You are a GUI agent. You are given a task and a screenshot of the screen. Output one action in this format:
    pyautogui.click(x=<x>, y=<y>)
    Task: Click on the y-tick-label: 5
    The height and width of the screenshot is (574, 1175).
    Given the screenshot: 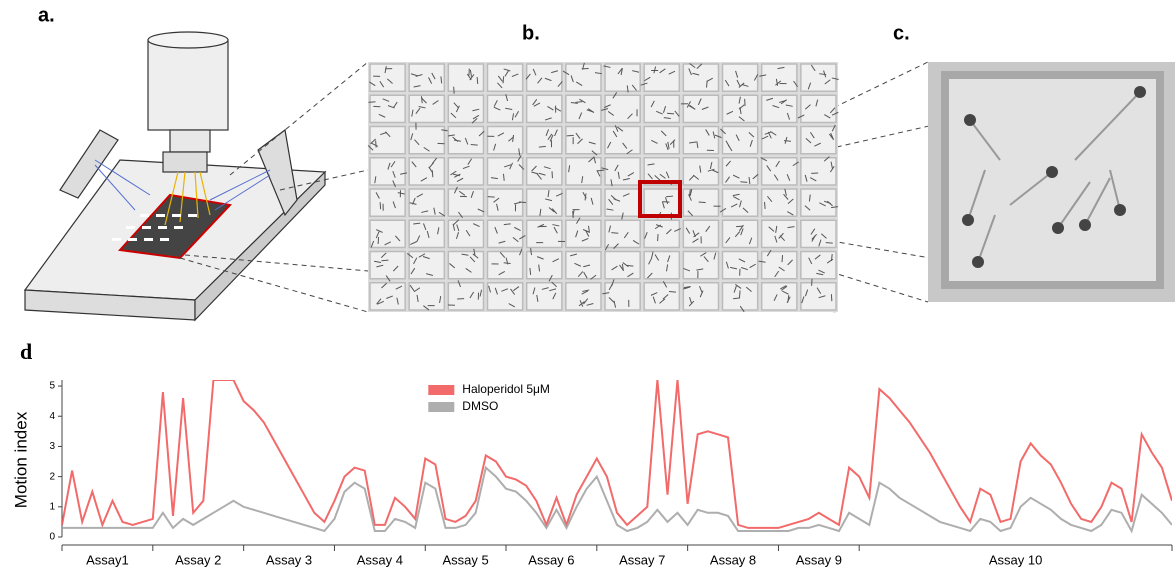 What is the action you would take?
    pyautogui.click(x=52, y=386)
    